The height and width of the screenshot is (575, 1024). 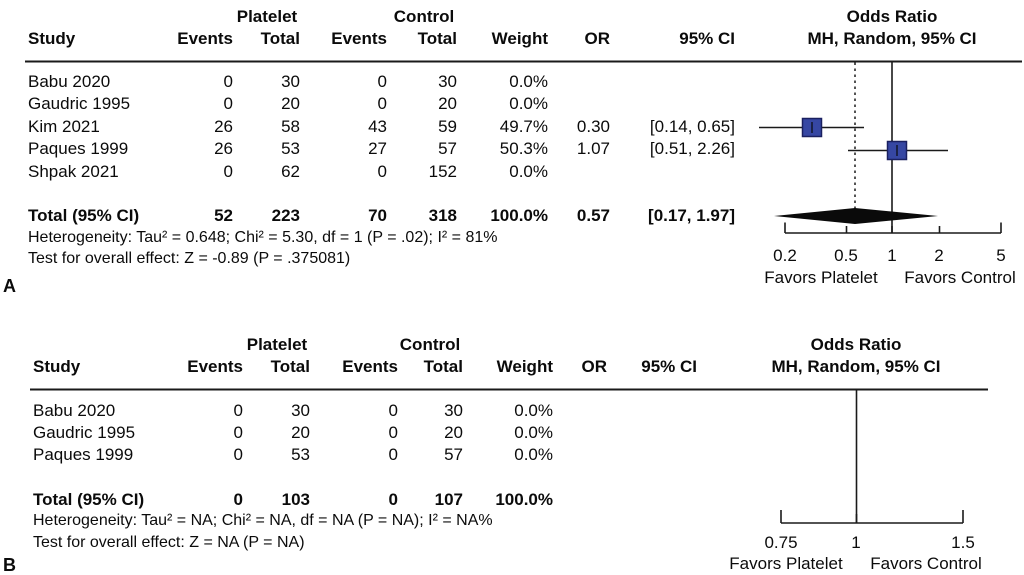 I want to click on panel-a-col-events1: Events, so click(x=205, y=38).